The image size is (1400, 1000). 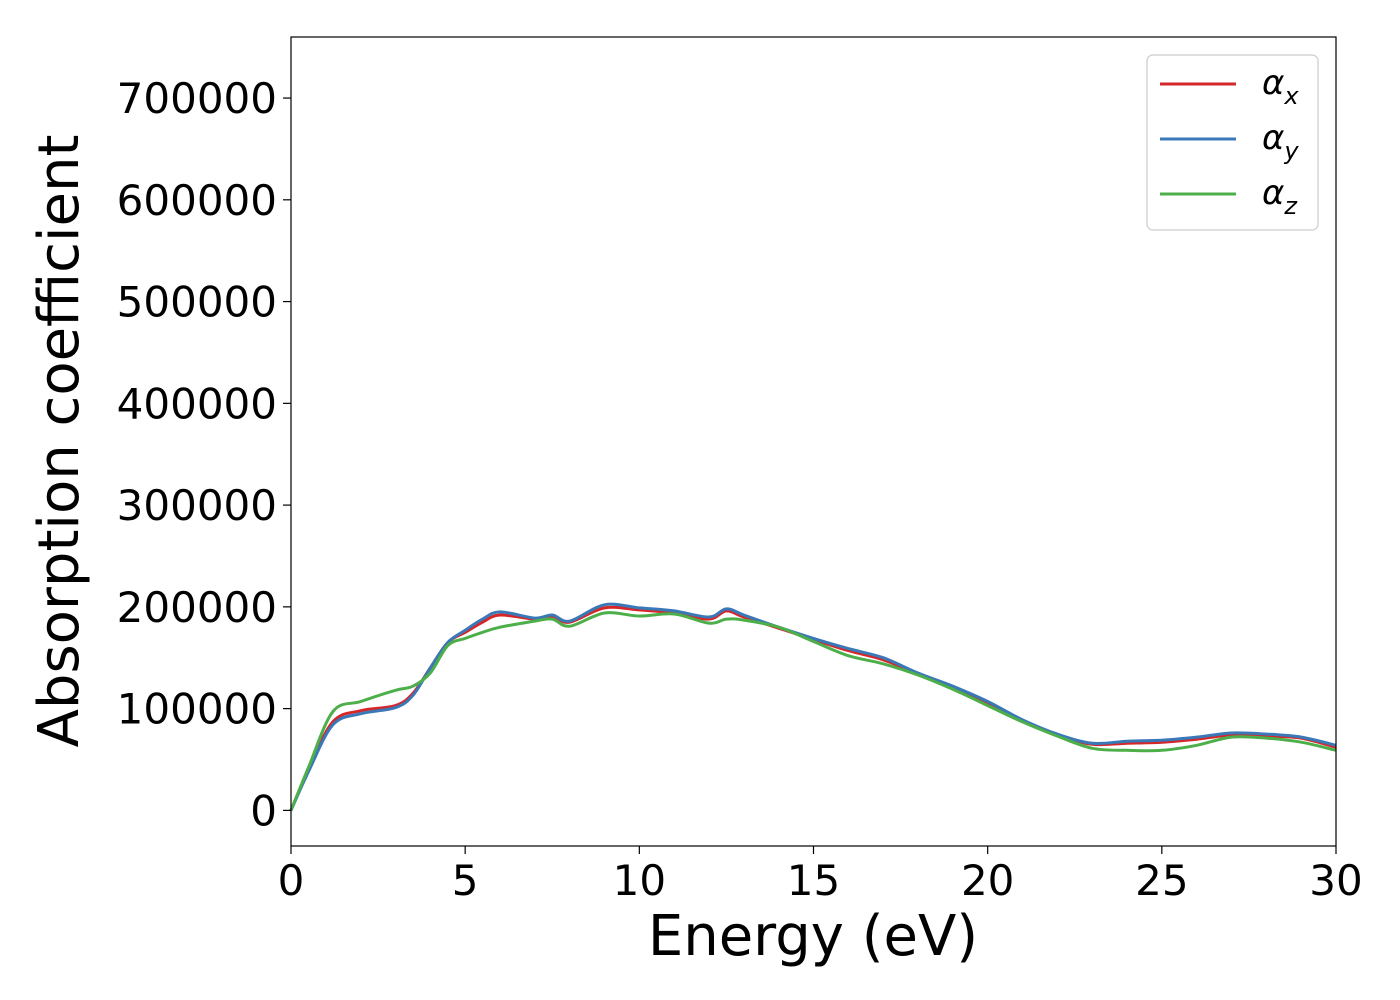 What do you see at coordinates (197, 505) in the screenshot?
I see `y-tick-label: 300000` at bounding box center [197, 505].